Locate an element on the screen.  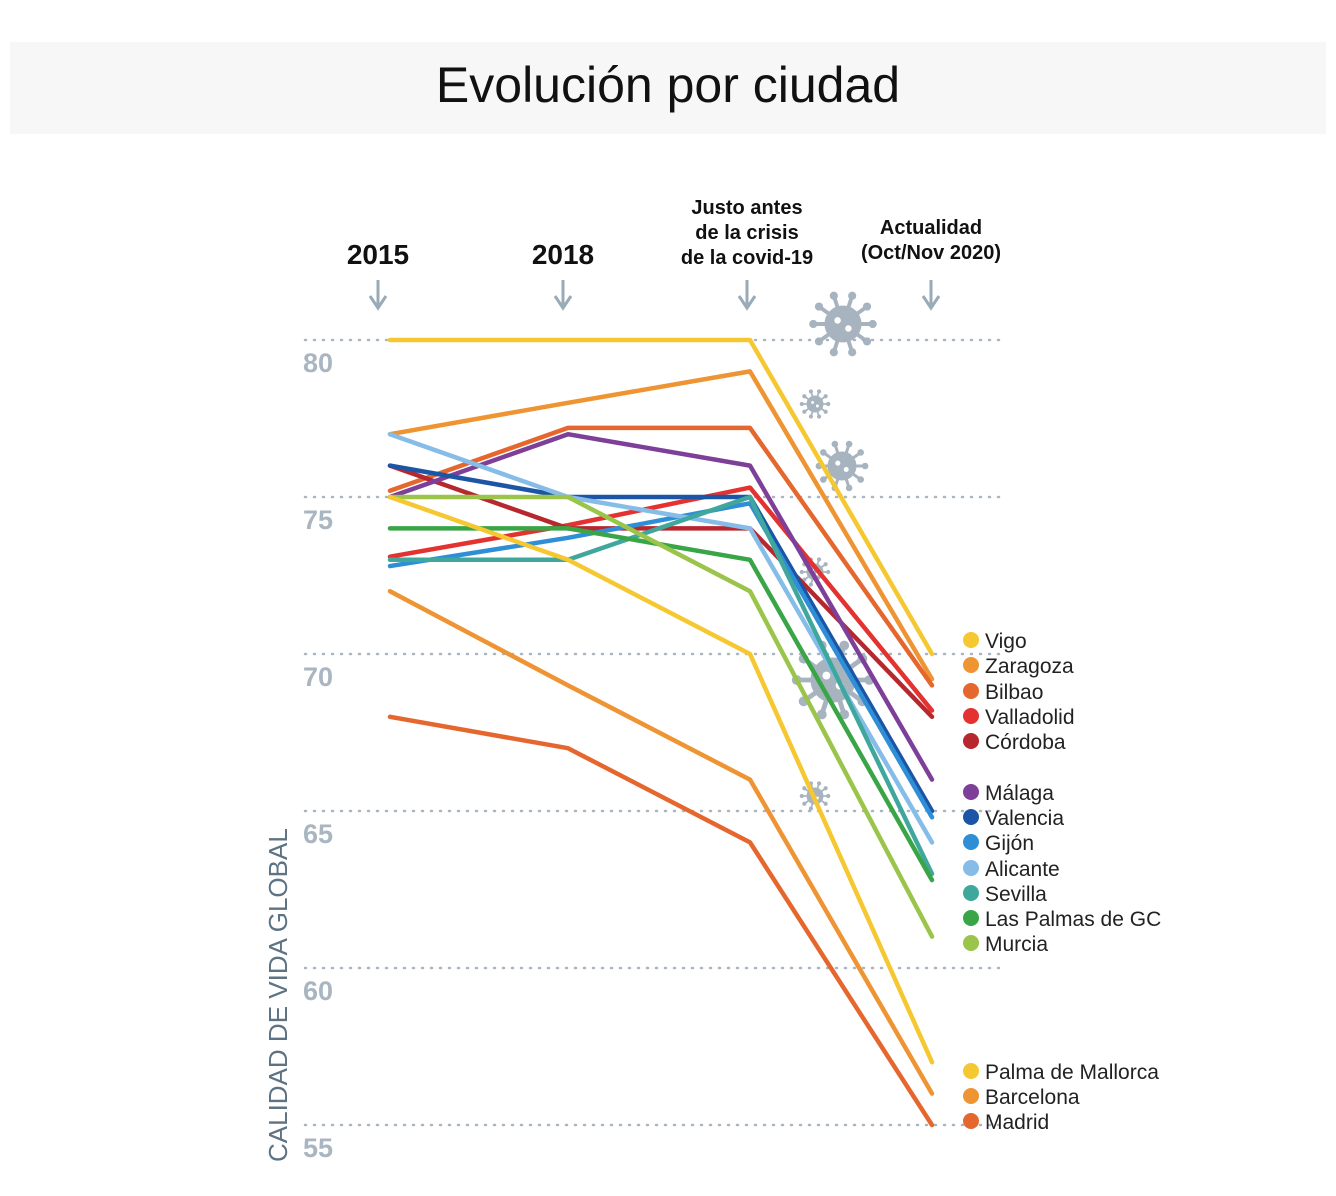
y-tick-label: 60 is located at coordinates (318, 991).